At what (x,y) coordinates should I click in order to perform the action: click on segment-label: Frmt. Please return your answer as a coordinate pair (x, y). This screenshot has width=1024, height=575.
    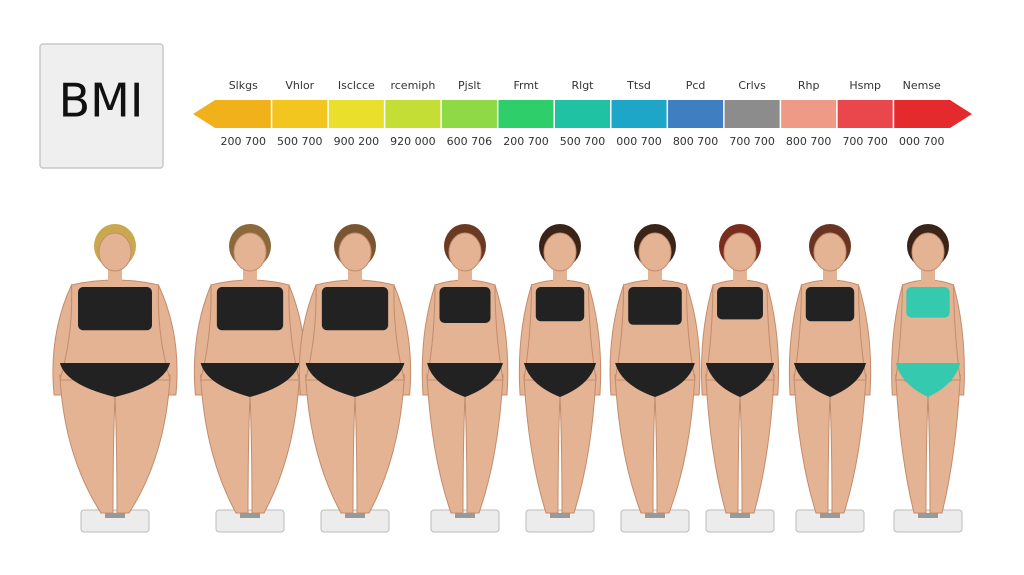
    Looking at the image, I should click on (527, 85).